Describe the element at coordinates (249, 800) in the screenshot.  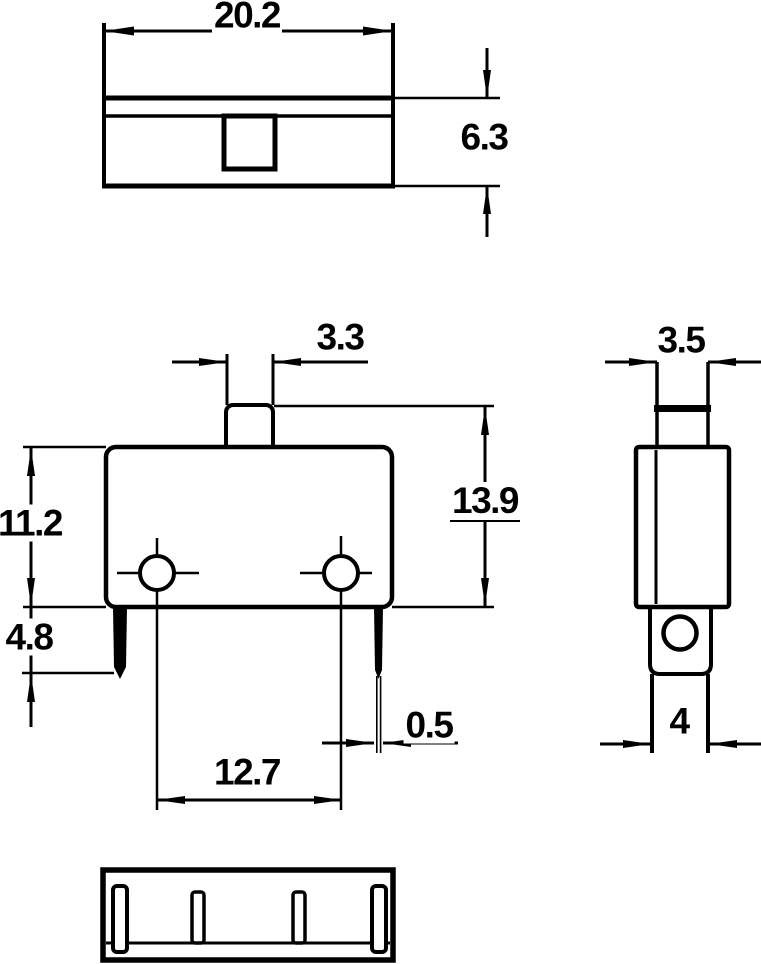
I see `dim-12-7-linework` at that location.